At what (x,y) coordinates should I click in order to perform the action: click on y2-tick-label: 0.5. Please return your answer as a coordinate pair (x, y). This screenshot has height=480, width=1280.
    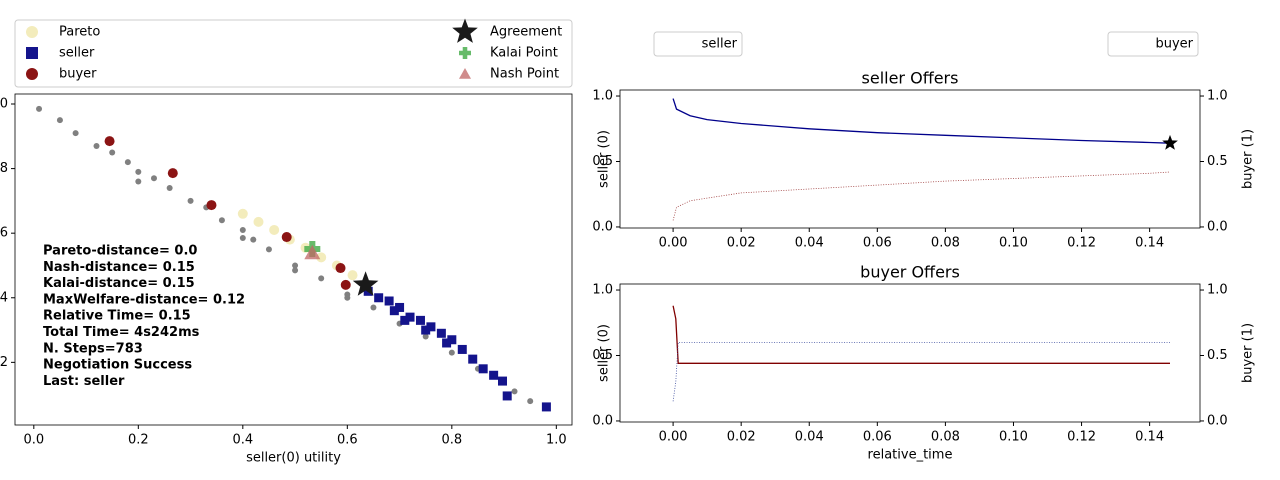
    Looking at the image, I should click on (1217, 355).